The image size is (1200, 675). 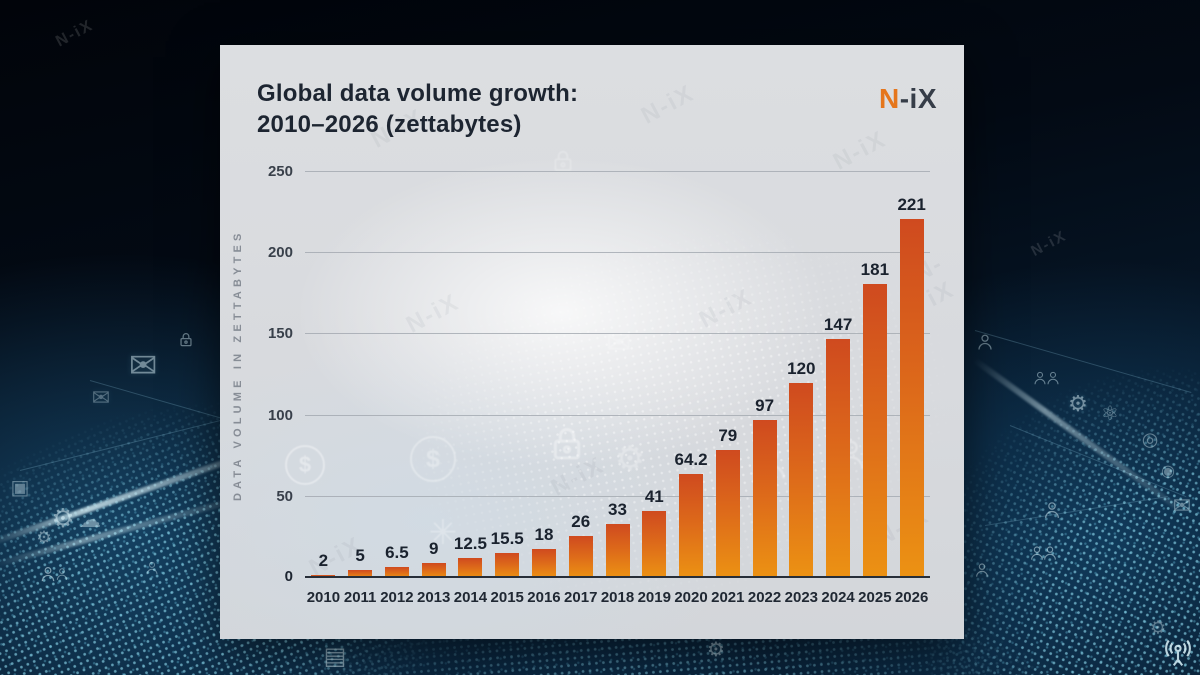 What do you see at coordinates (691, 389) in the screenshot?
I see `bar-column: 64.2 2020` at bounding box center [691, 389].